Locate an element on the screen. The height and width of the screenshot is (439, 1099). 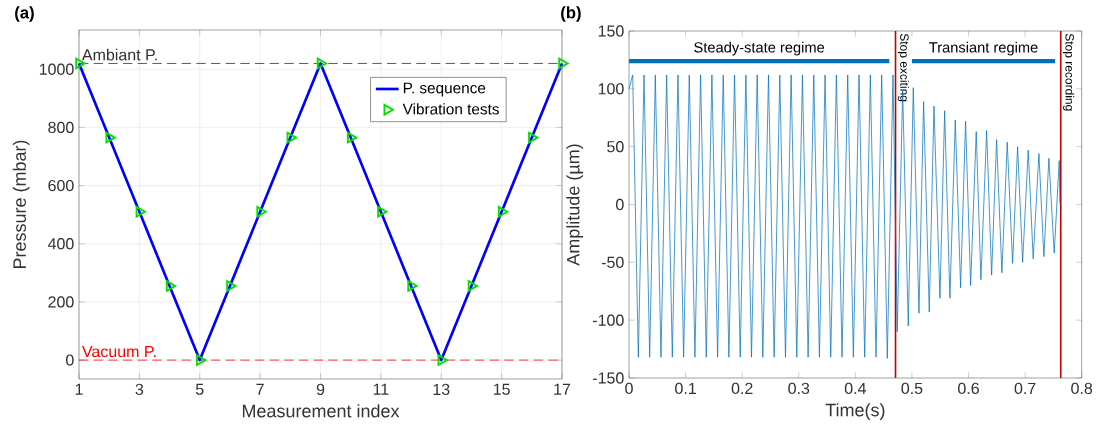
x-tick-label: 0.3 is located at coordinates (799, 388).